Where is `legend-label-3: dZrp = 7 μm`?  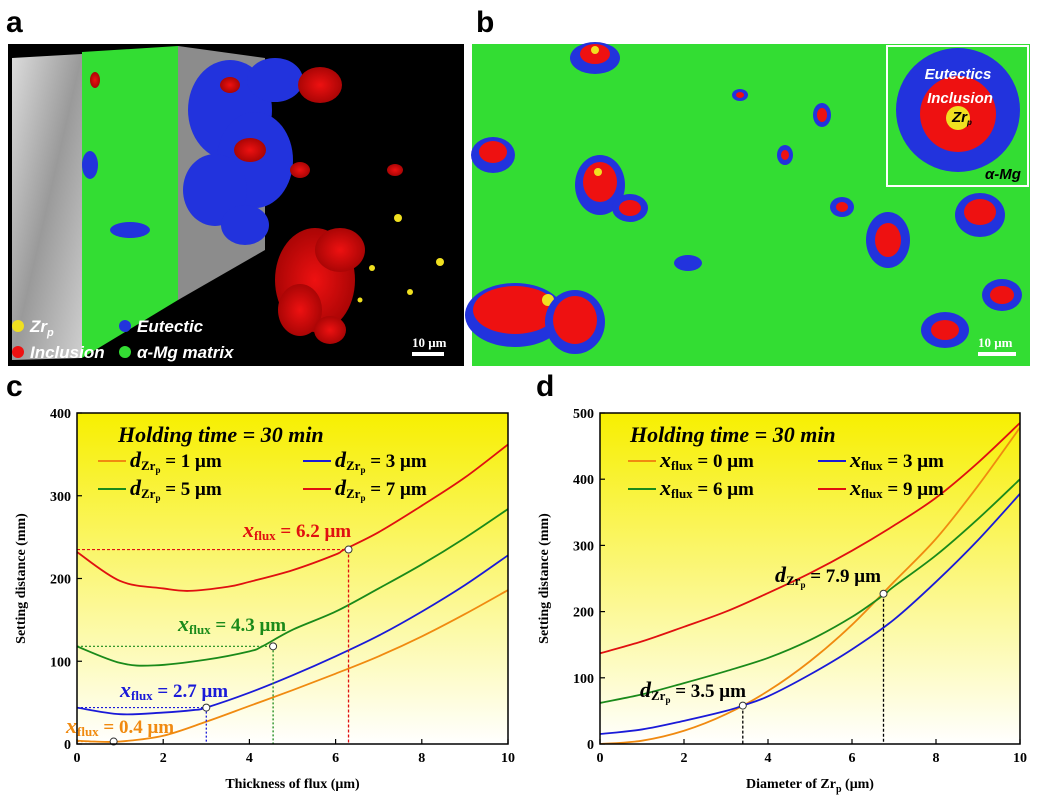 legend-label-3: dZrp = 7 μm is located at coordinates (381, 489).